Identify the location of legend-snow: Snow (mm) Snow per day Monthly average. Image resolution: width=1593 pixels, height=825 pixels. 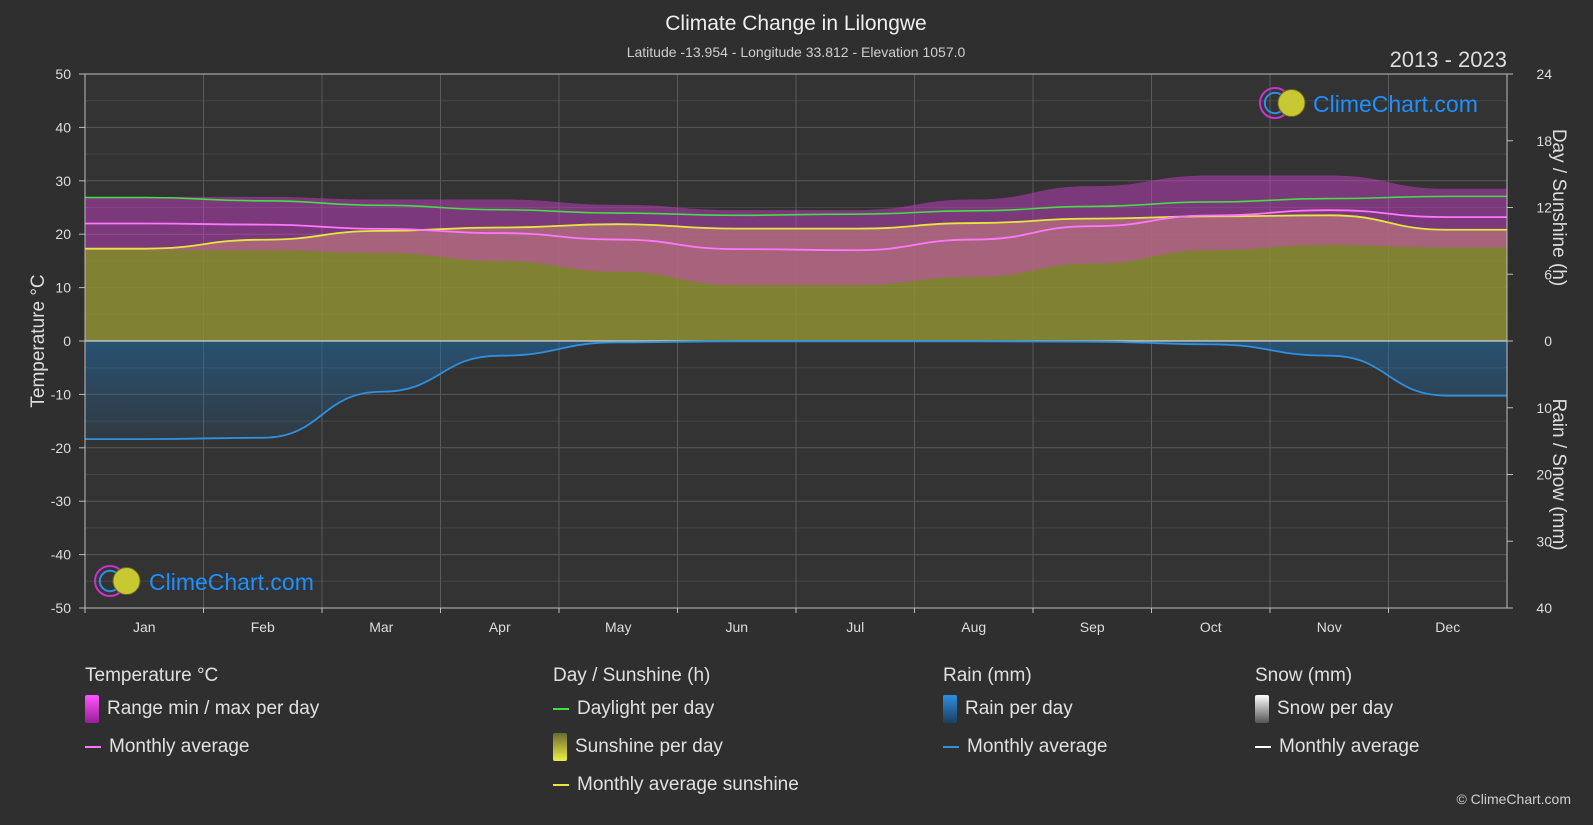
(1337, 714).